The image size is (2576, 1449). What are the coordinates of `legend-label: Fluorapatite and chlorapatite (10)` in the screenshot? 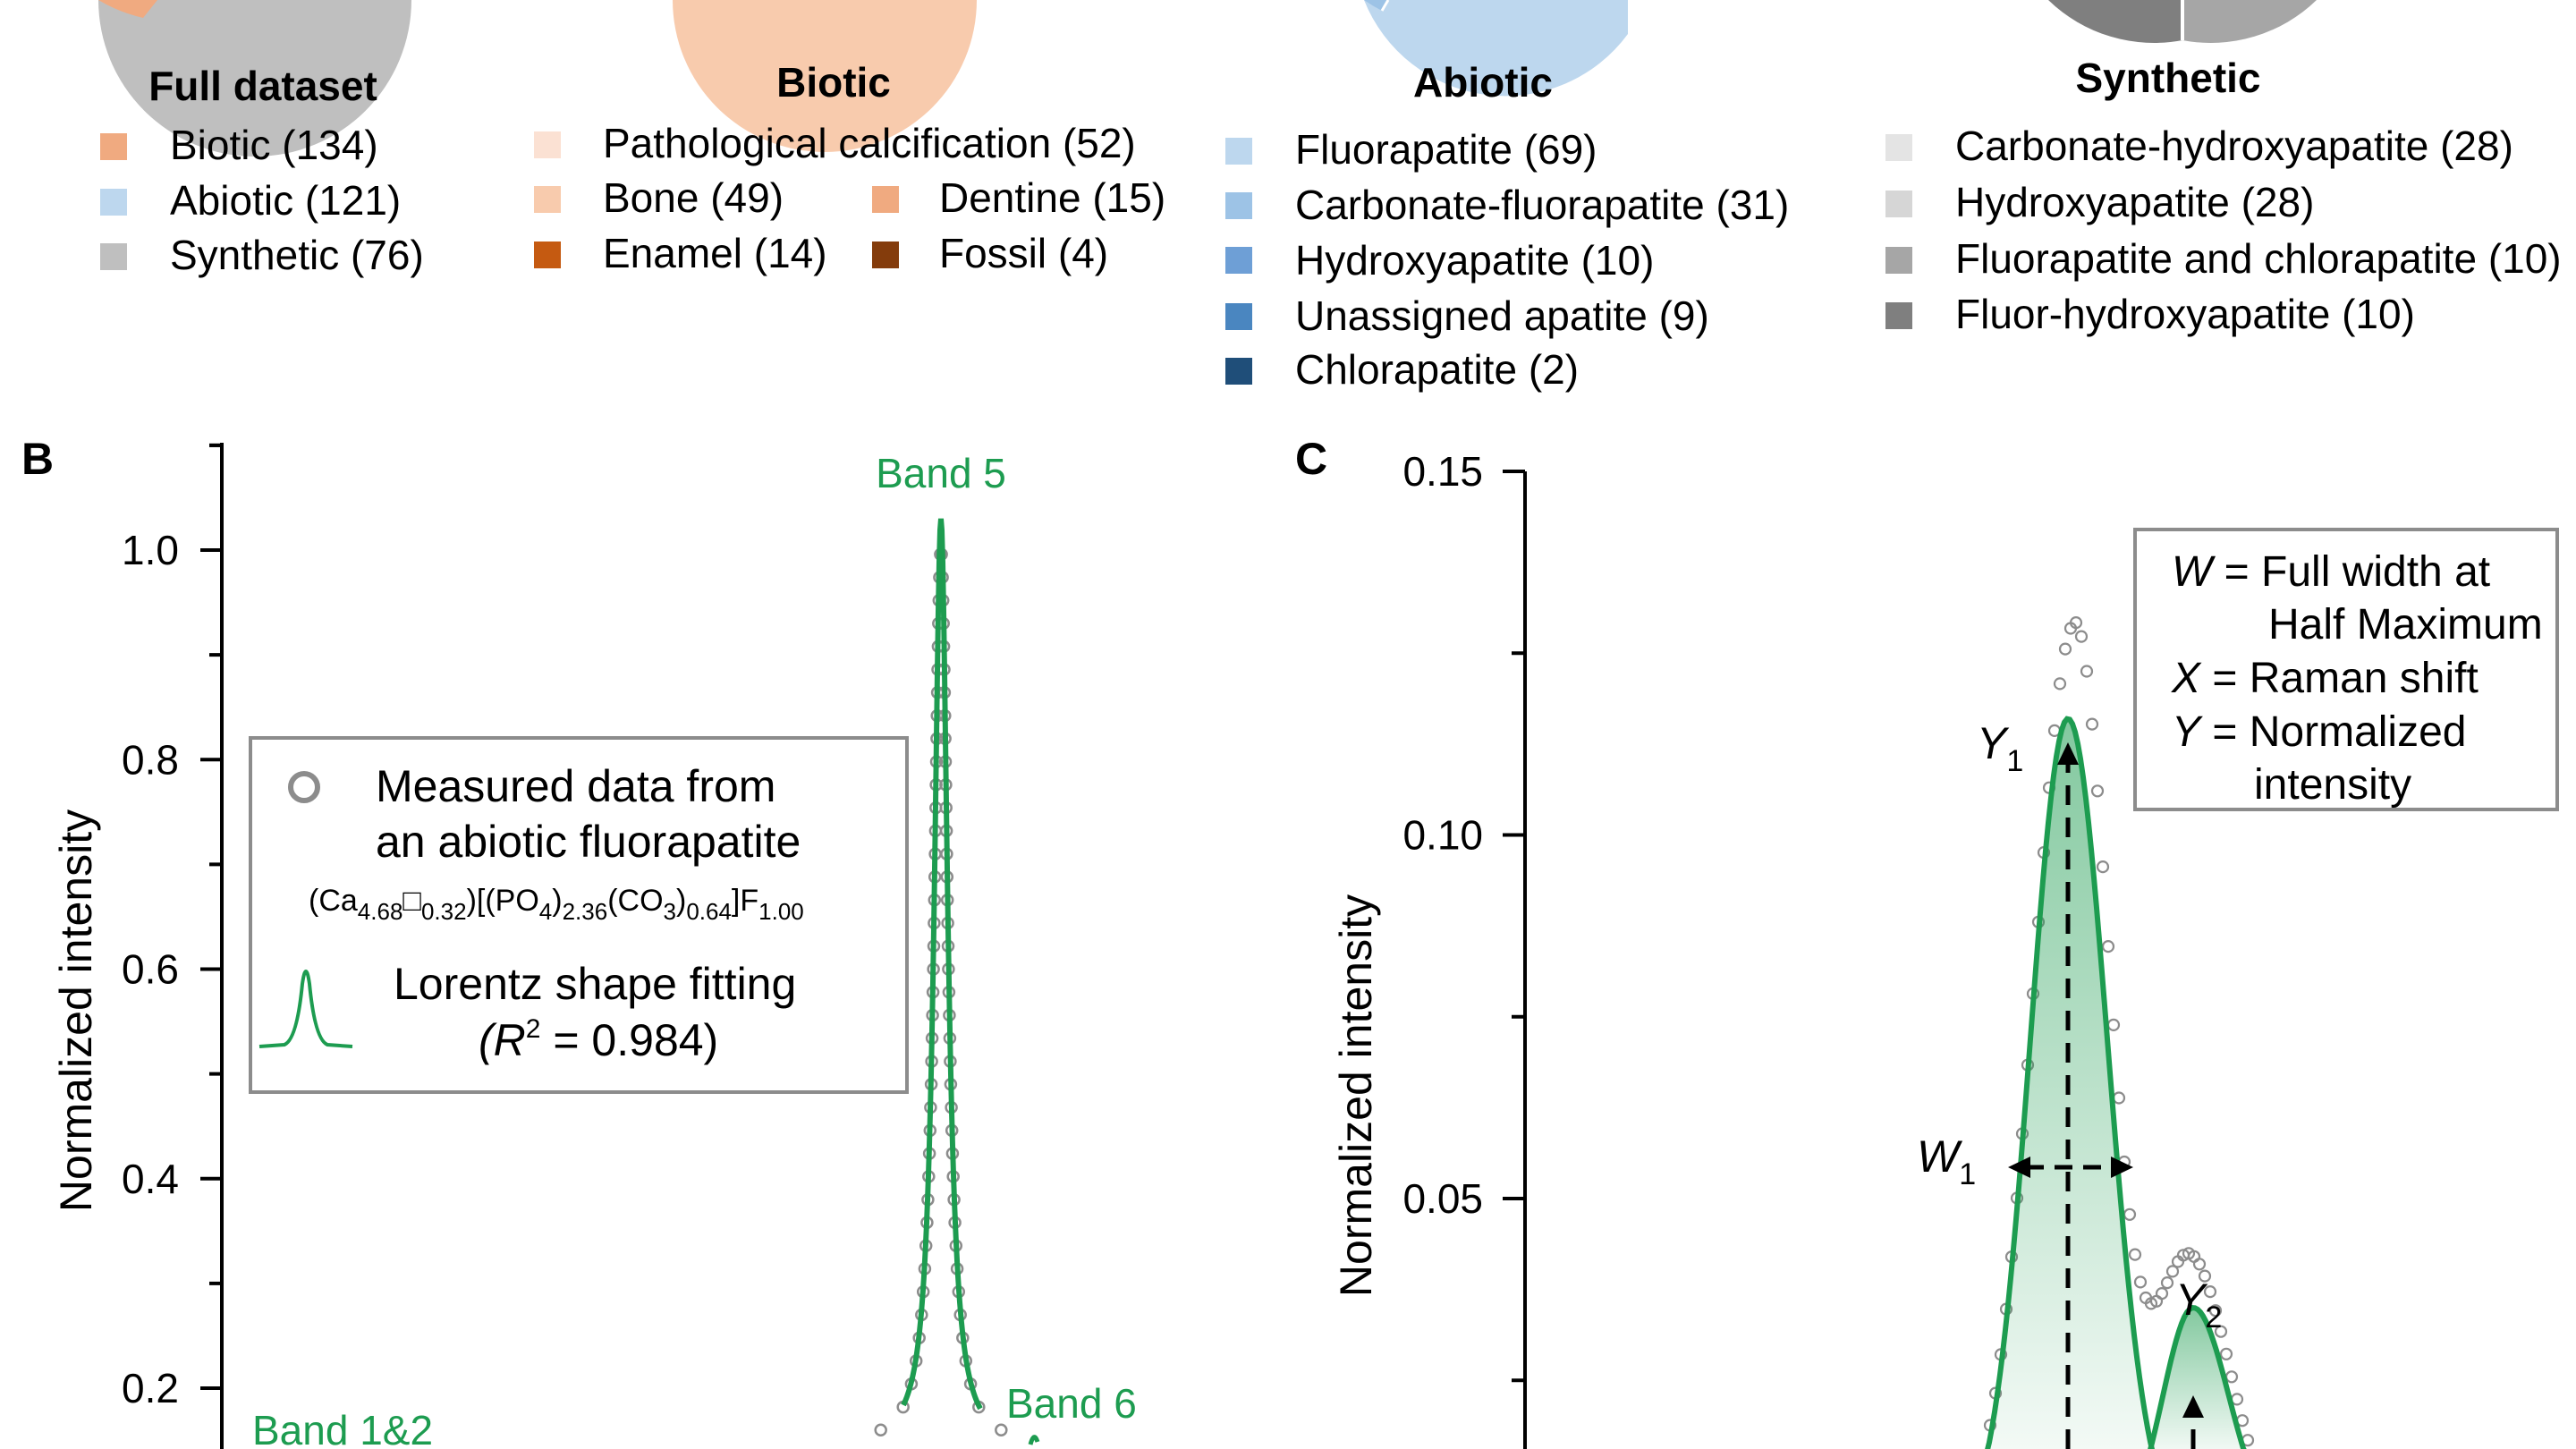 It's located at (2258, 258).